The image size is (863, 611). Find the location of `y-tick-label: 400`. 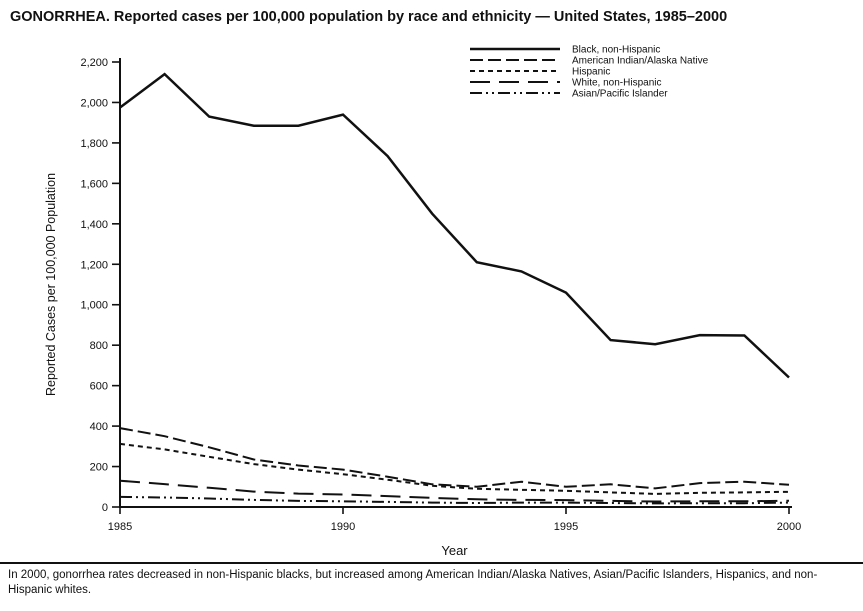

y-tick-label: 400 is located at coordinates (99, 427).